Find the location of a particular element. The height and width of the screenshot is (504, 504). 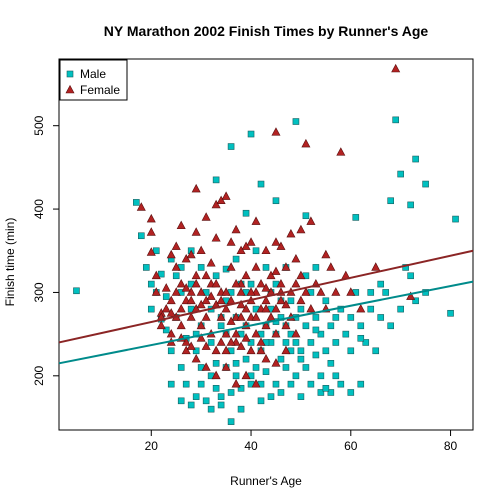

x-tick-label: 40 is located at coordinates (251, 446).